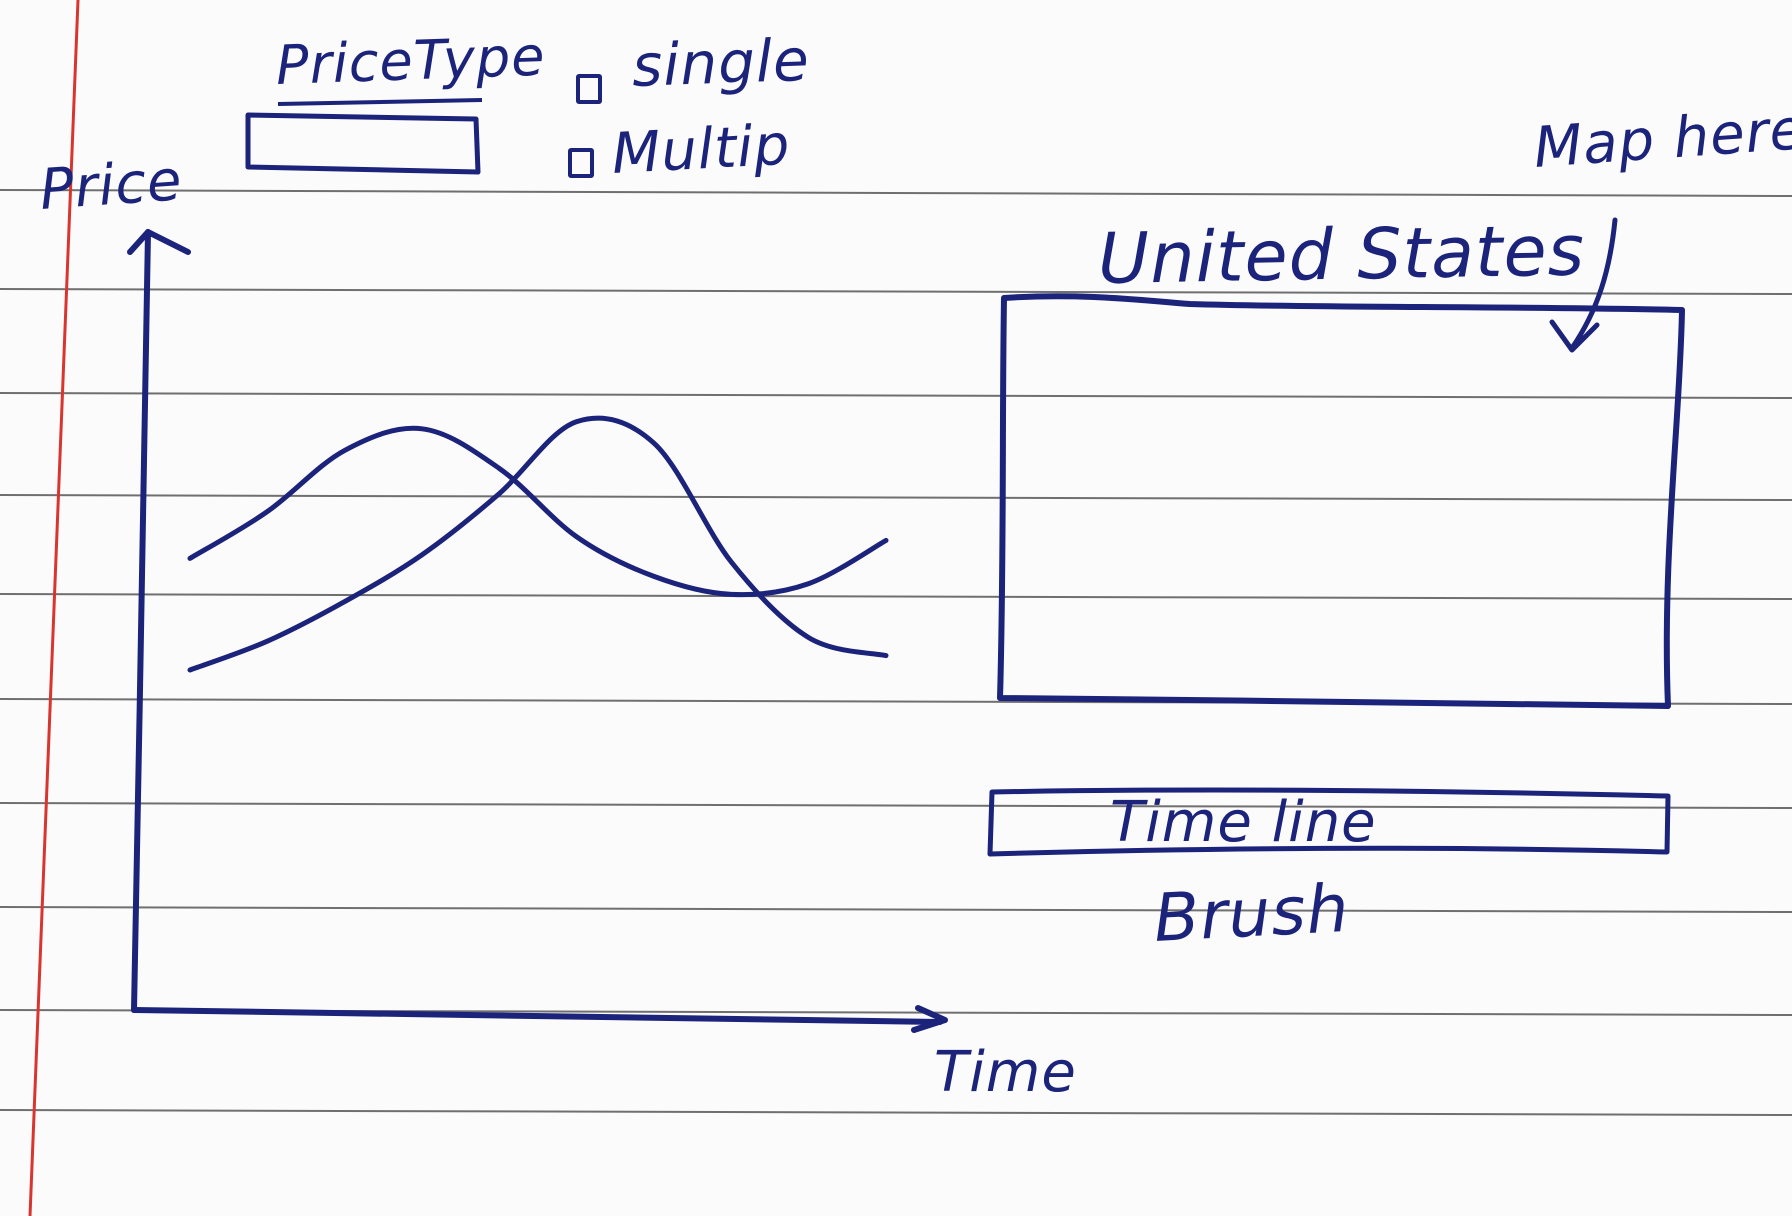  Describe the element at coordinates (581, 163) in the screenshot. I see `multiple-checkbox` at that location.